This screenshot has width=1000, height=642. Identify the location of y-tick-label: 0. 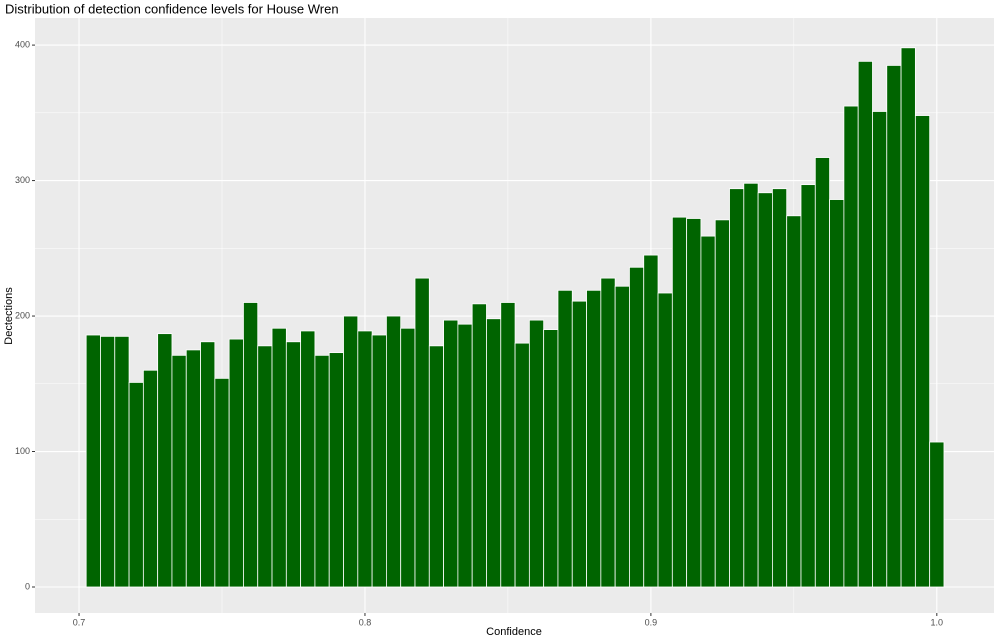
(27, 586).